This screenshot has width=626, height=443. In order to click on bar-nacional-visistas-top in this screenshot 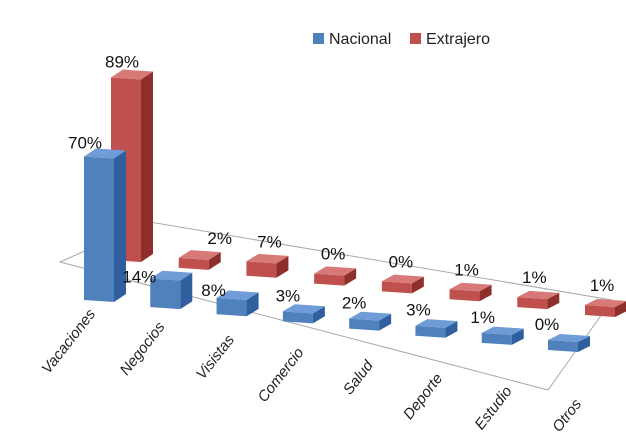, I will do `click(237, 295)`.